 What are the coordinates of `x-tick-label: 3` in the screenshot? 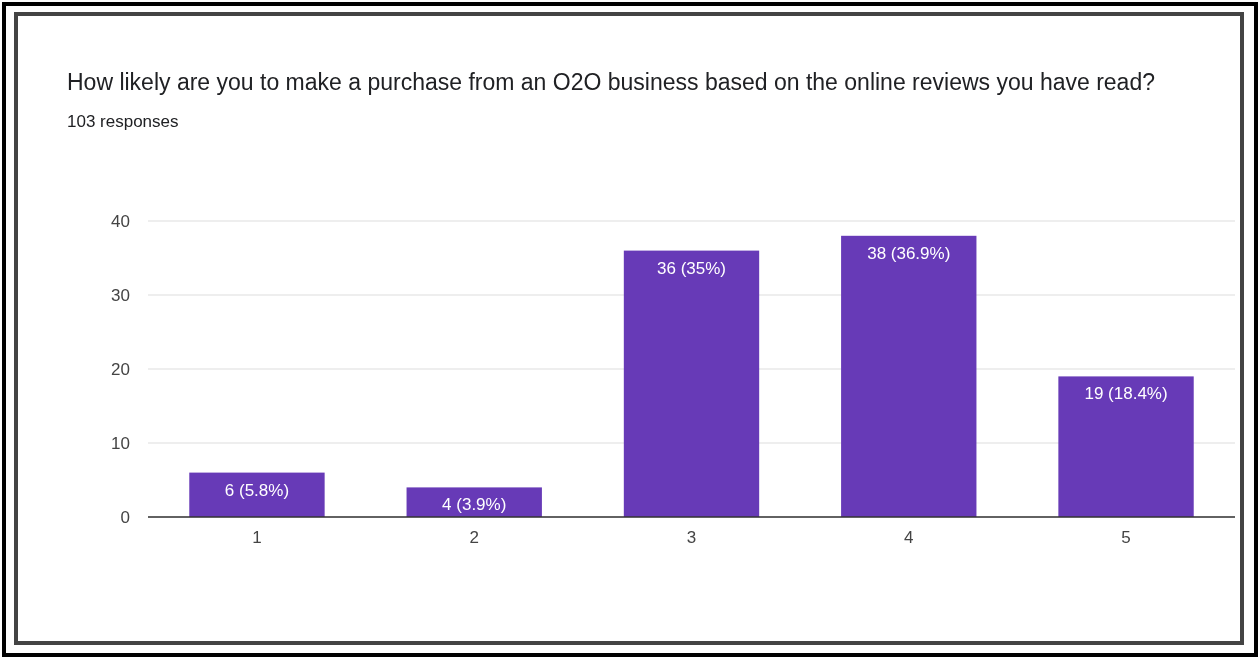 It's located at (691, 538).